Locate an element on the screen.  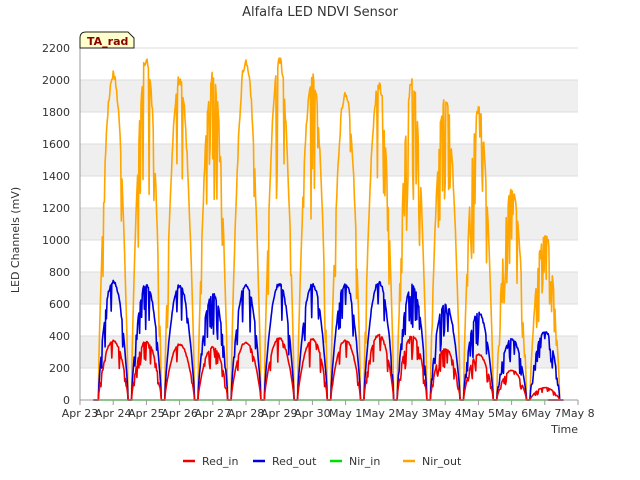
x-tick-label: May 3 is located at coordinates (411, 413).